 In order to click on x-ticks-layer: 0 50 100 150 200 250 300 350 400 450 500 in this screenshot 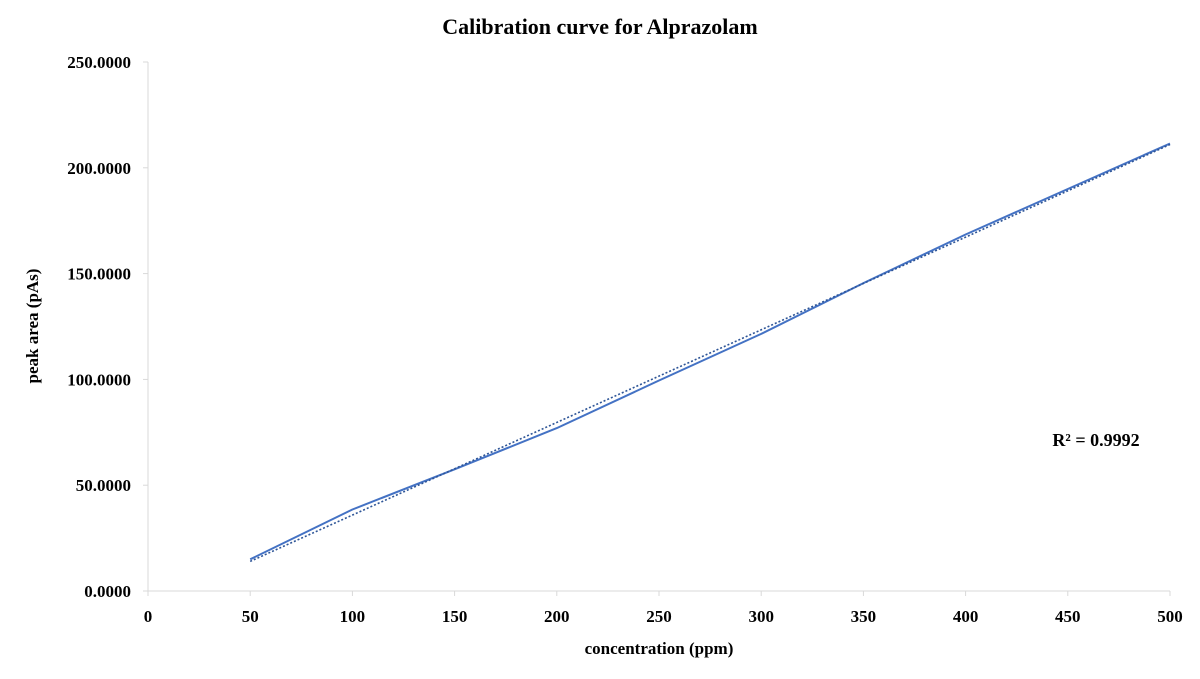, I will do `click(663, 608)`.